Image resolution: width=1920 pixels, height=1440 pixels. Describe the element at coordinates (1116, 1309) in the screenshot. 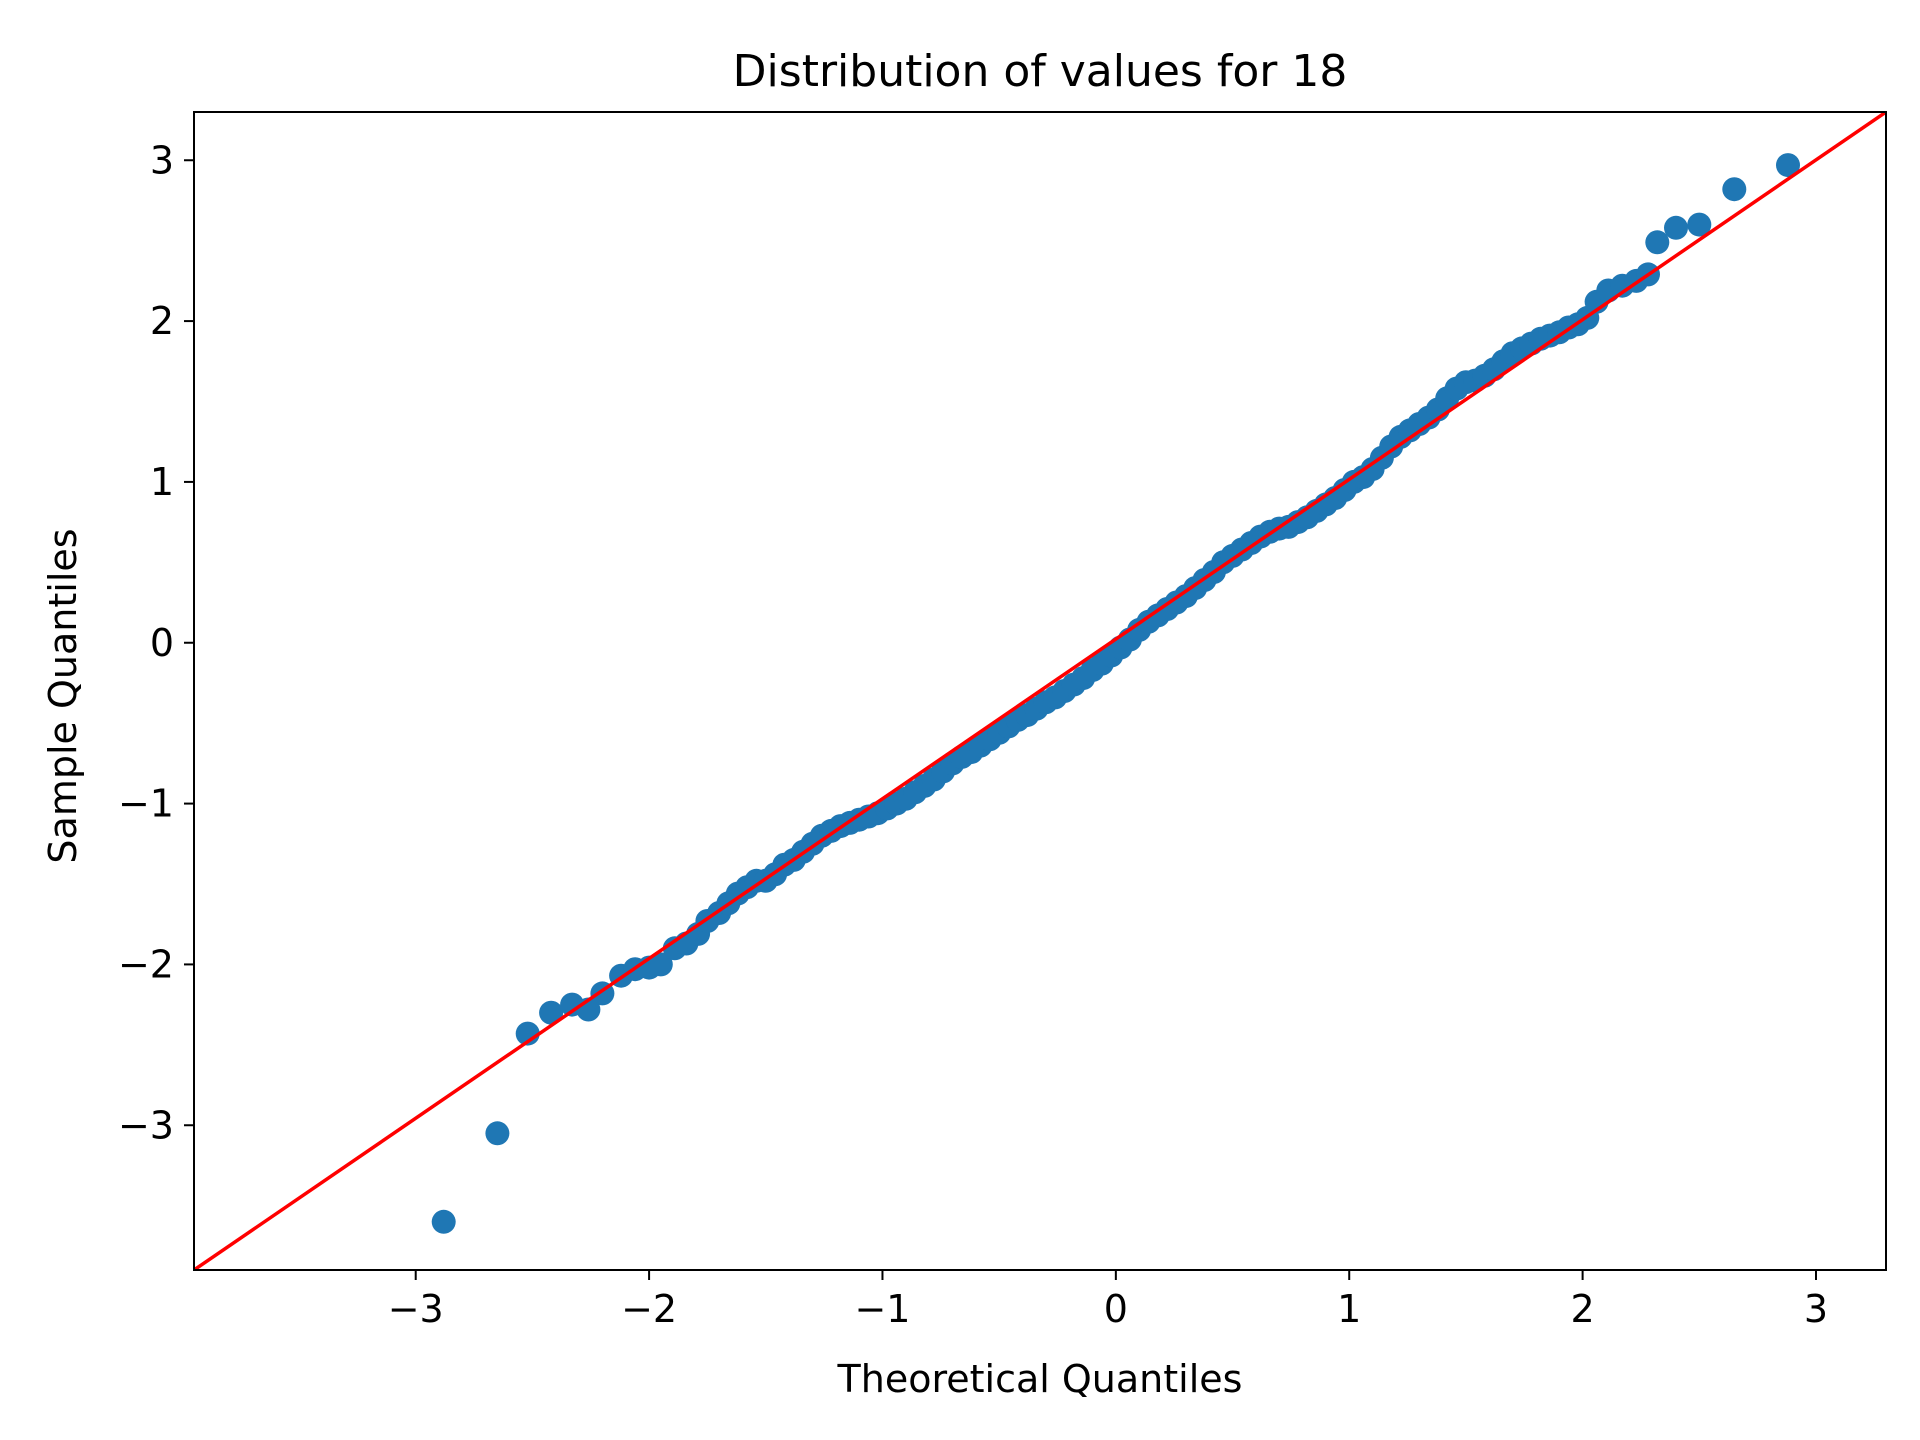

I see `x-tick-label: 0` at that location.